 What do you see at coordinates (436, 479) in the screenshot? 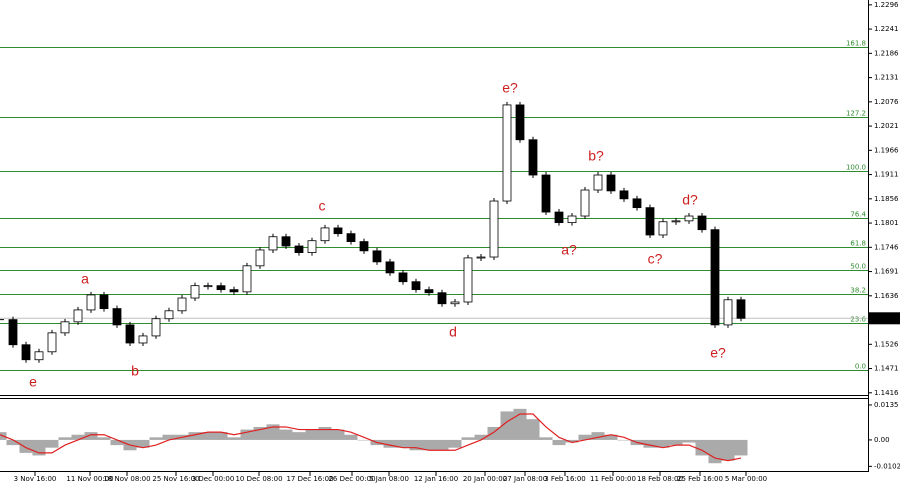
I see `x-tick-label: 12 Jan 16:00` at bounding box center [436, 479].